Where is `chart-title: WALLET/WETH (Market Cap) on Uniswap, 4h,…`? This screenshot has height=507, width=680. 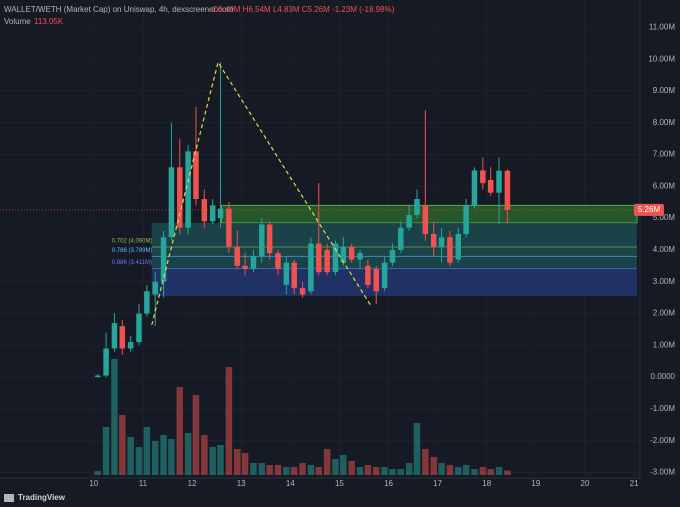
chart-title: WALLET/WETH (Market Cap) on Uniswap, 4h,… is located at coordinates (118, 9).